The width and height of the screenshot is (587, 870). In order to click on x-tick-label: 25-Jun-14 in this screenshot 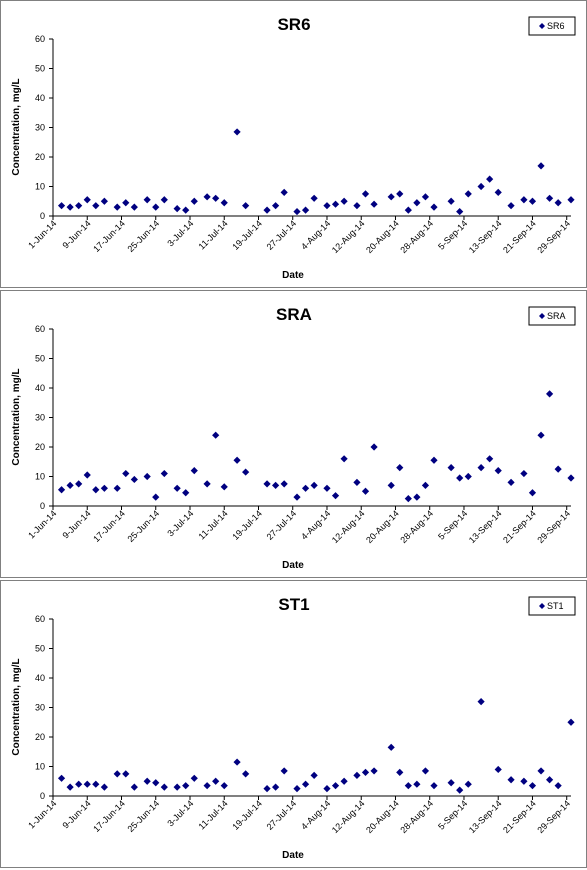, I will do `click(143, 526)`.